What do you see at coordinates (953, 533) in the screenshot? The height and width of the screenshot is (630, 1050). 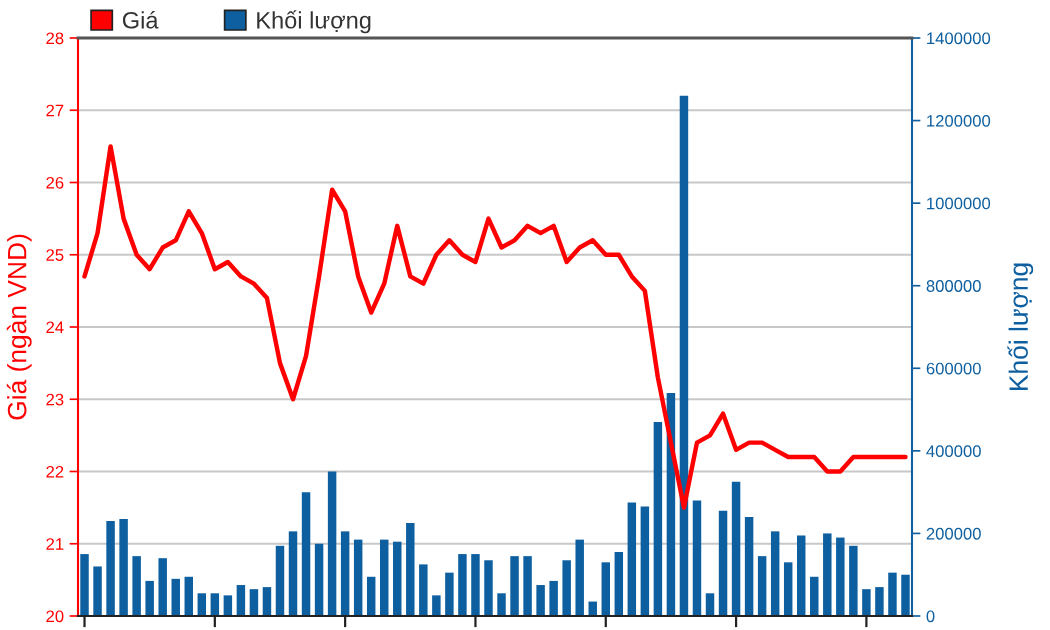 I see `y2-tick-label: 200000` at bounding box center [953, 533].